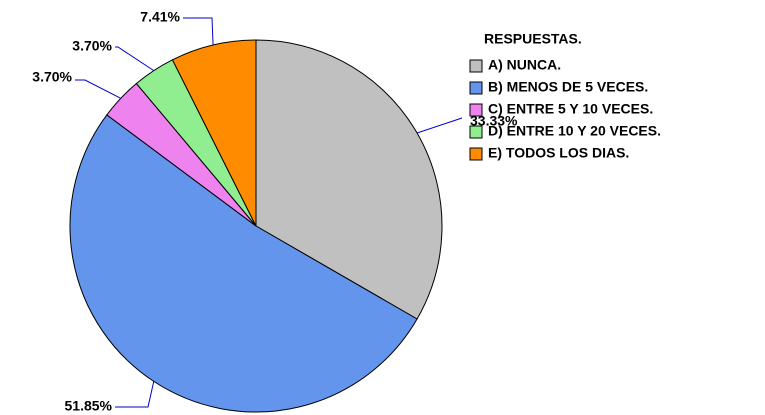 The image size is (765, 415). Describe the element at coordinates (570, 109) in the screenshot. I see `legend-label: C) ENTRE 5 Y 10 VECES.` at that location.